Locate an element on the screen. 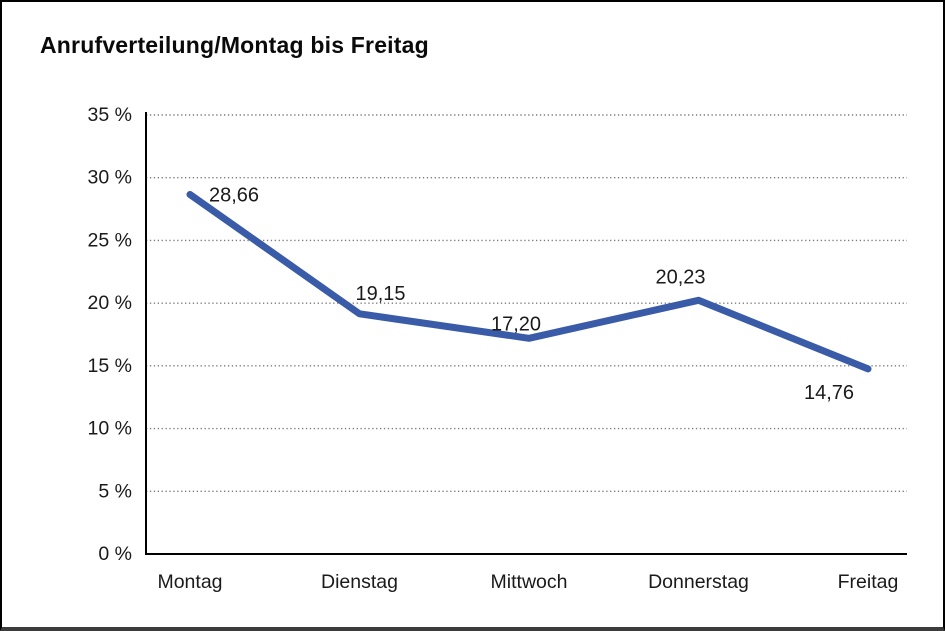  data-point-label: 20,23 is located at coordinates (681, 277).